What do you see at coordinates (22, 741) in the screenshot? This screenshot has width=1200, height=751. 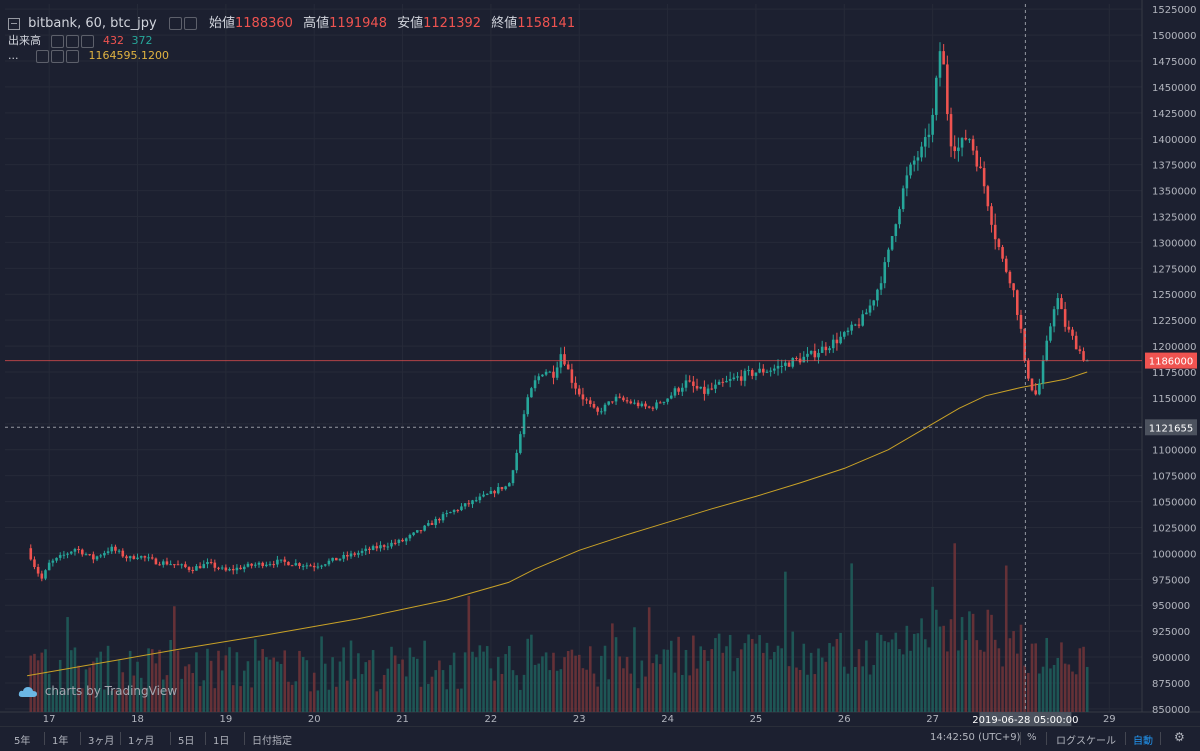 I see `range-button: 5年` at bounding box center [22, 741].